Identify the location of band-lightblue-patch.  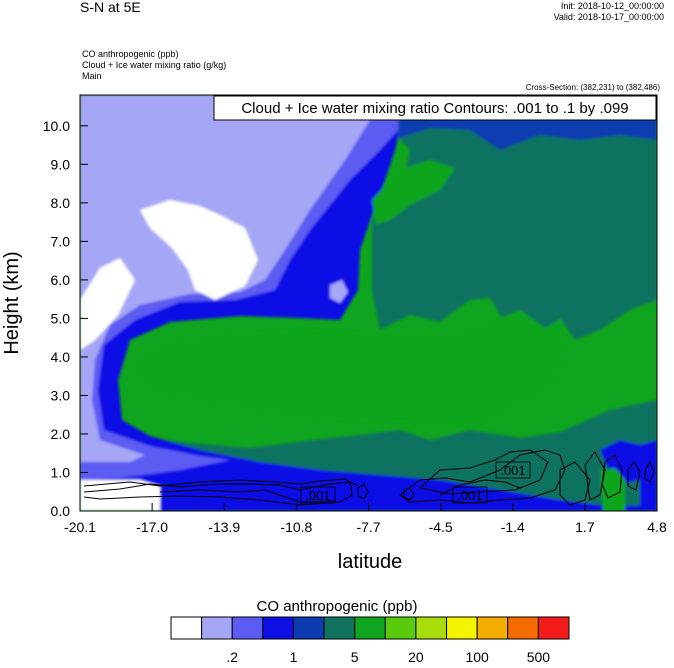
(339, 291).